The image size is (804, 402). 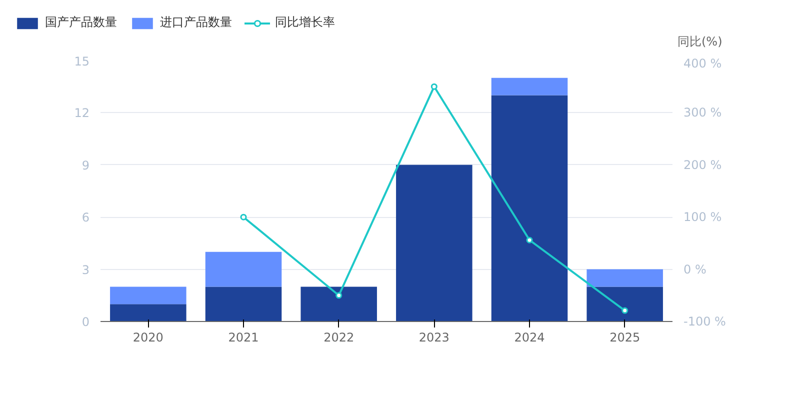 What do you see at coordinates (529, 337) in the screenshot?
I see `x-tick-label: 2024` at bounding box center [529, 337].